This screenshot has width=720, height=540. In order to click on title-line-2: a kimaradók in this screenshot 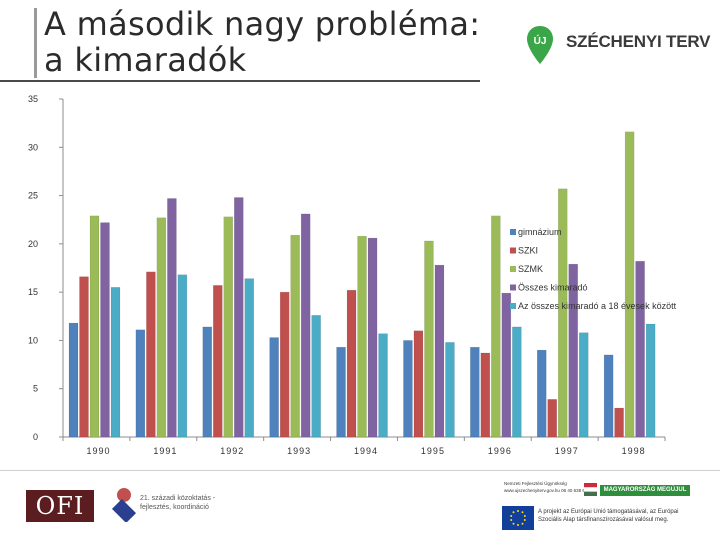, I will do `click(145, 60)`.